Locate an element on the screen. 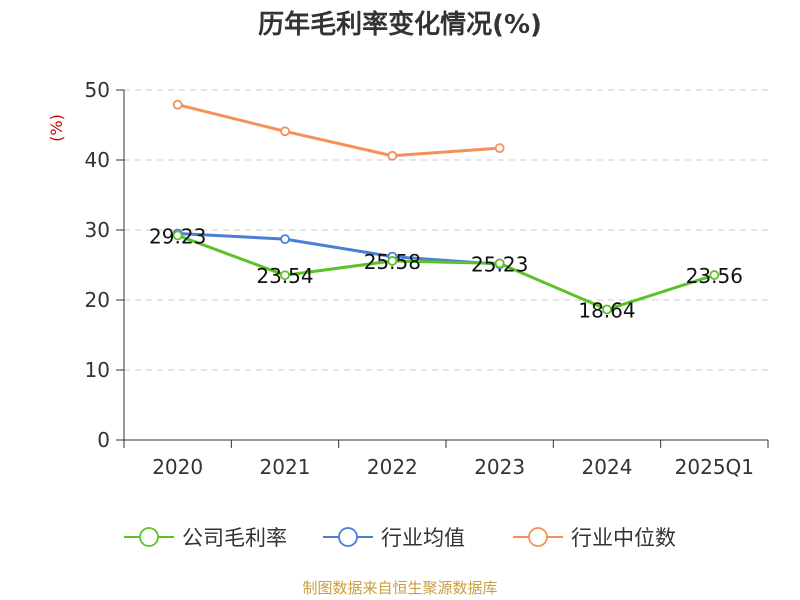 This screenshot has width=800, height=600. data-label: 25.23 is located at coordinates (499, 264).